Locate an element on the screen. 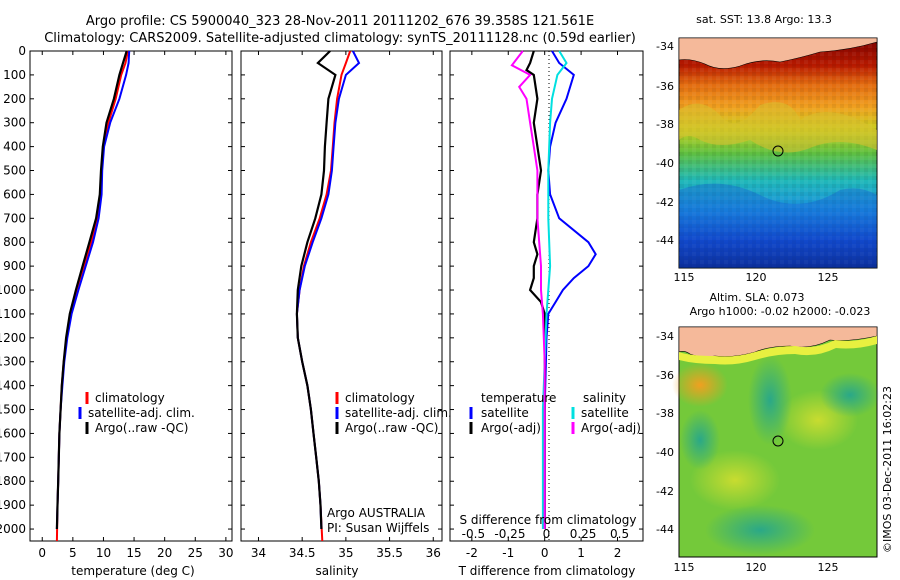 This screenshot has width=900, height=580. depth-tick-label: 900 is located at coordinates (14, 266).